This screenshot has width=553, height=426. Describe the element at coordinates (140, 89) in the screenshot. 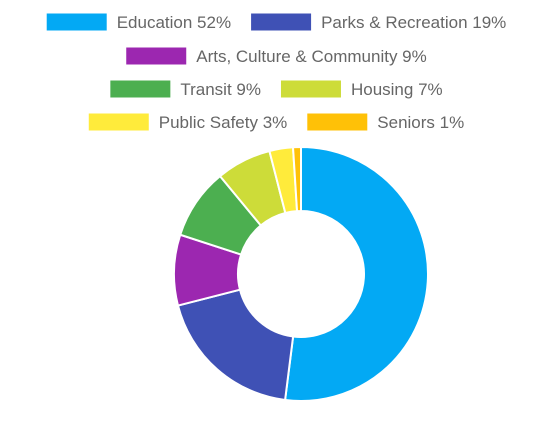

I see `legend-swatch-transit` at that location.